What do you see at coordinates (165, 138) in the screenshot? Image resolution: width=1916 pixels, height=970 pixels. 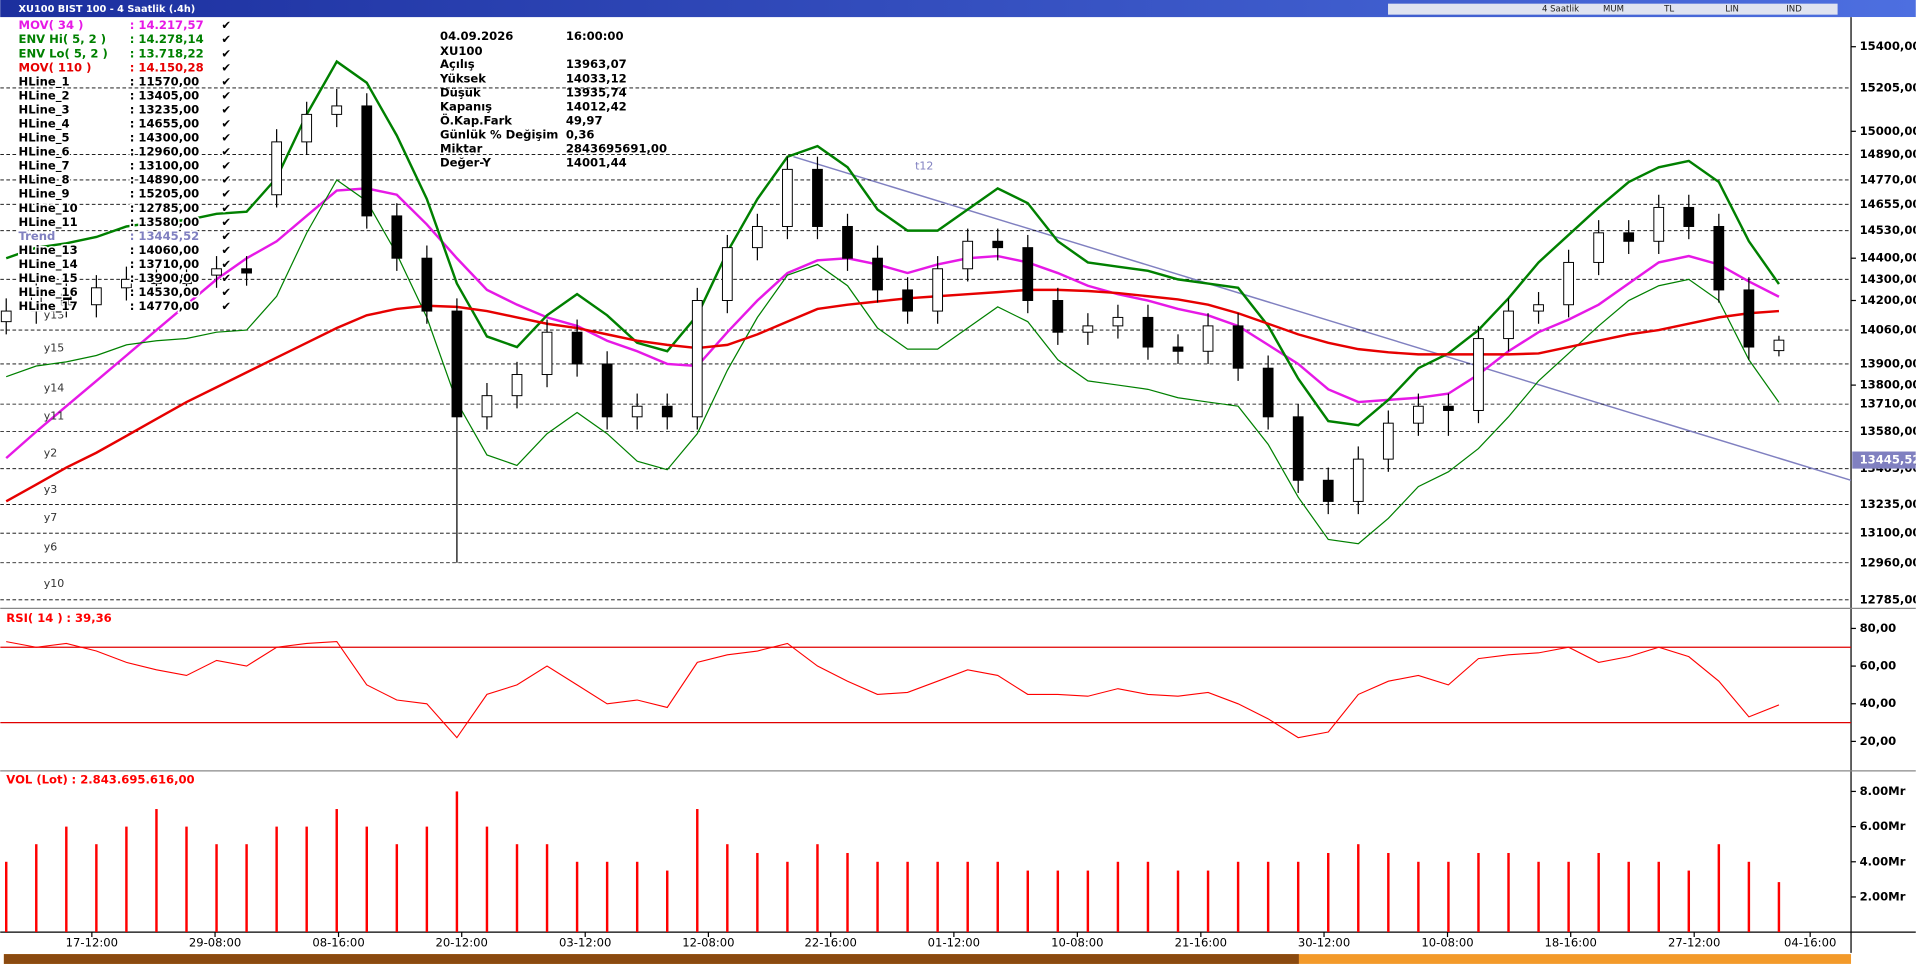 I see `legend-value: : 14300,00` at bounding box center [165, 138].